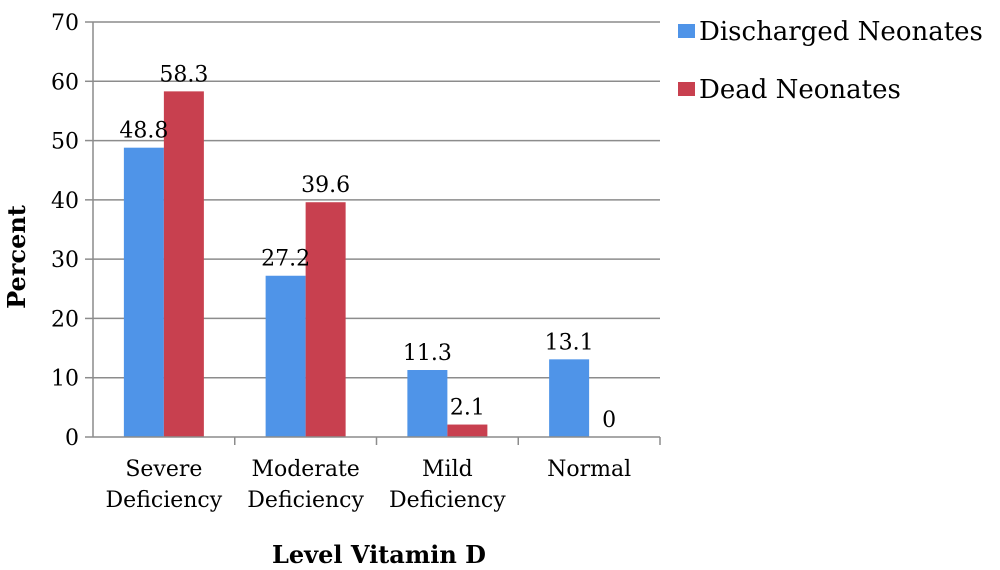 This screenshot has height=570, width=1000. Describe the element at coordinates (65, 260) in the screenshot. I see `y-tick-label: 30` at that location.